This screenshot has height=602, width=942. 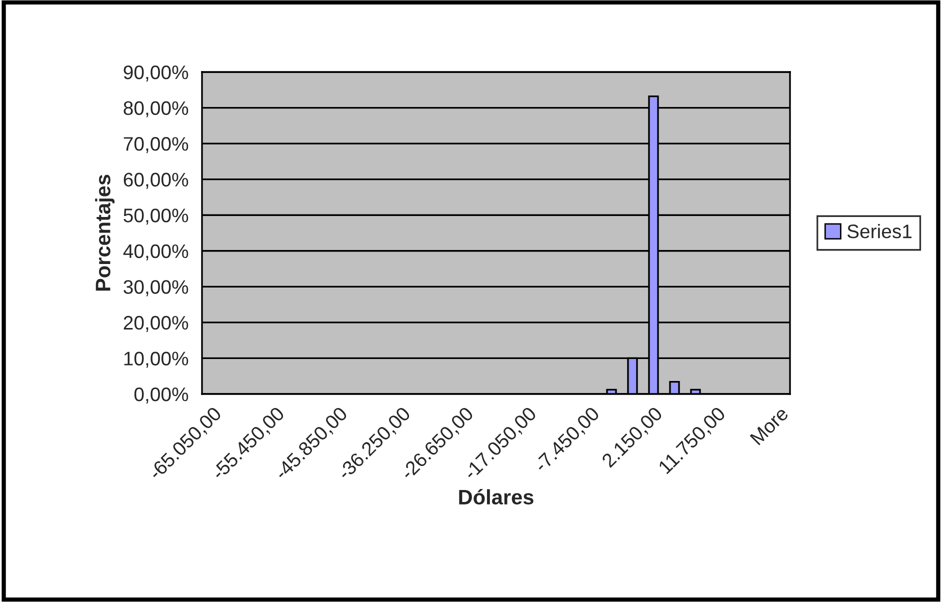 What do you see at coordinates (156, 288) in the screenshot?
I see `y-tick-label: 30,00%` at bounding box center [156, 288].